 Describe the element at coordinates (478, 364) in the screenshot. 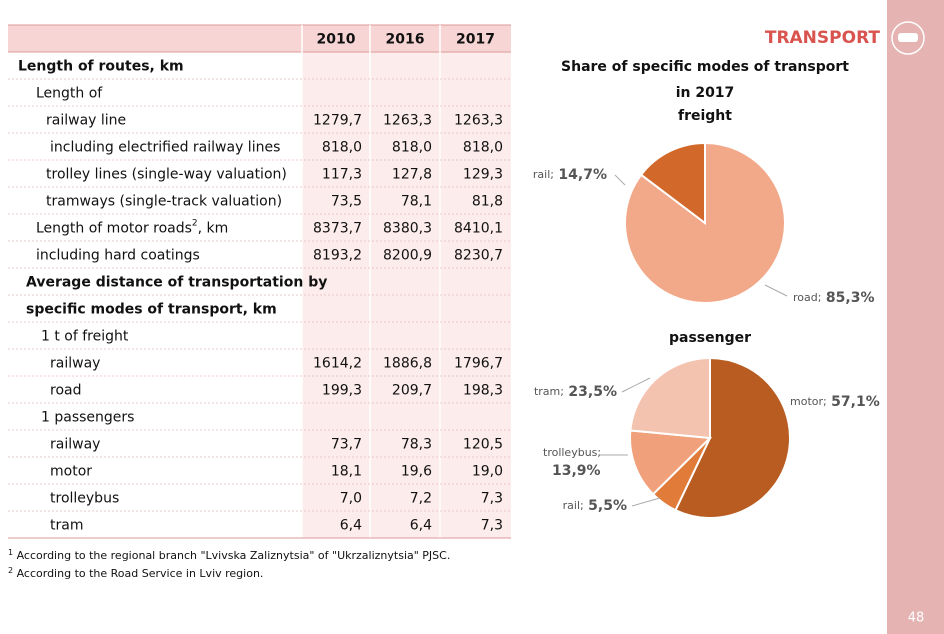

I see `cell: 1796,7` at that location.